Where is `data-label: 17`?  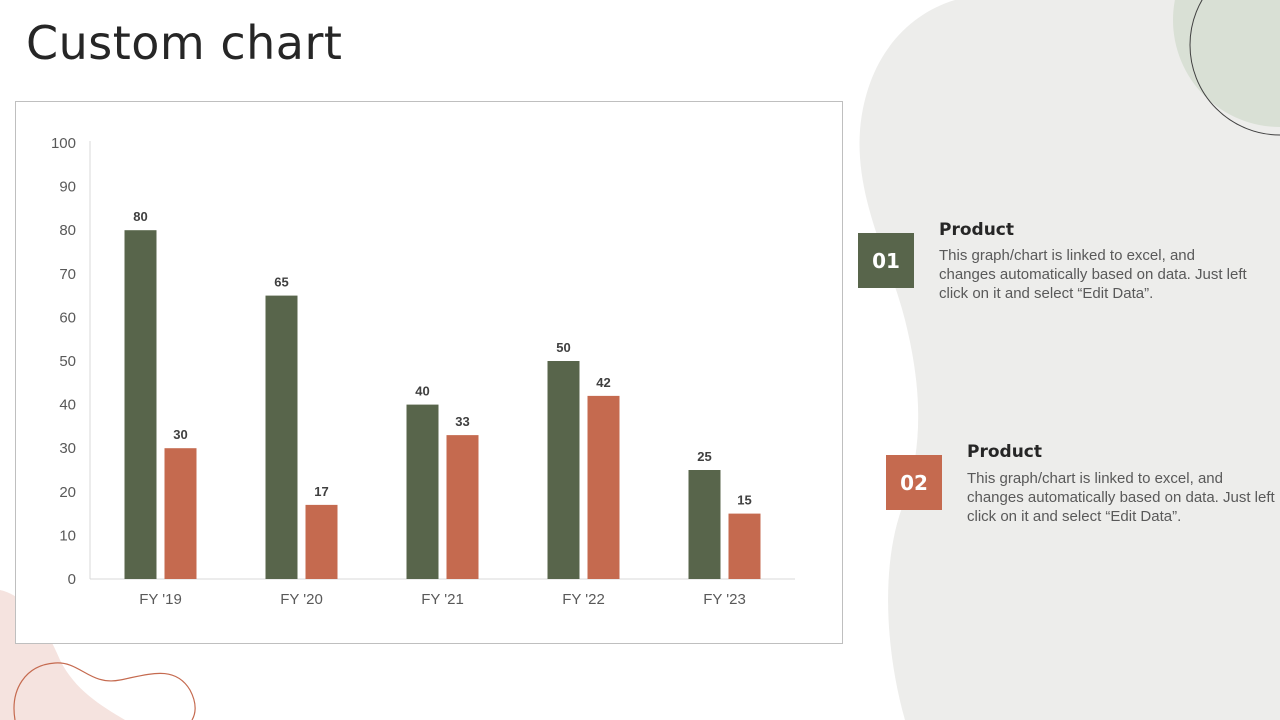
data-label: 17 is located at coordinates (321, 491).